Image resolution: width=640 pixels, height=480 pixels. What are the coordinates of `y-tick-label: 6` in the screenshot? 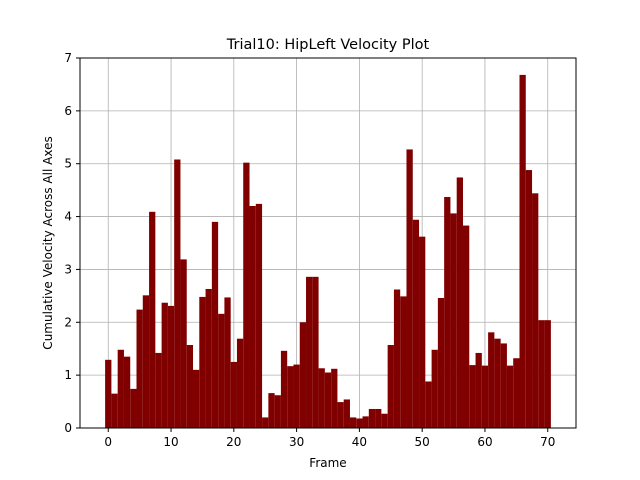 It's located at (68, 111).